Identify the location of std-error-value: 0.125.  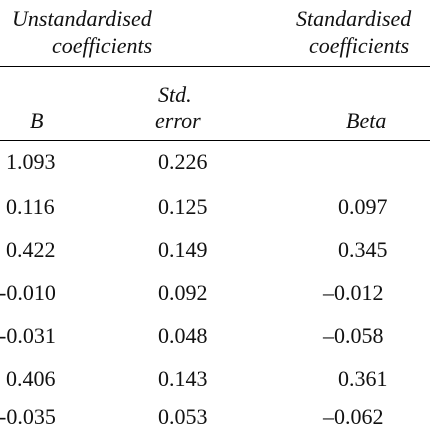
(183, 206).